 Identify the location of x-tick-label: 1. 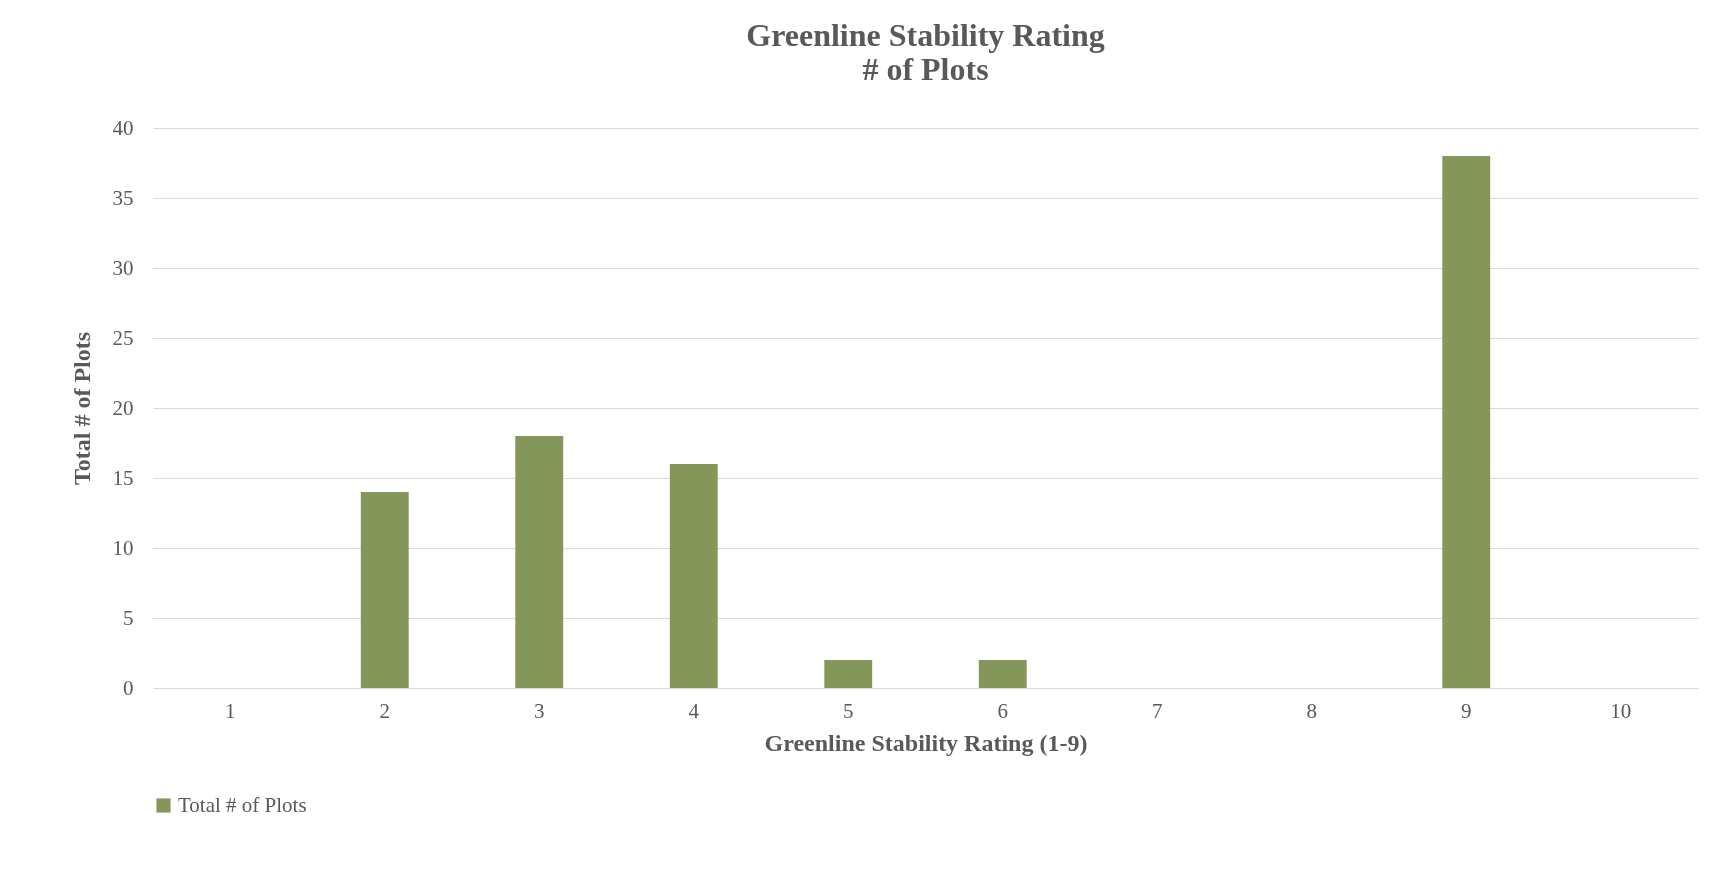
(230, 710).